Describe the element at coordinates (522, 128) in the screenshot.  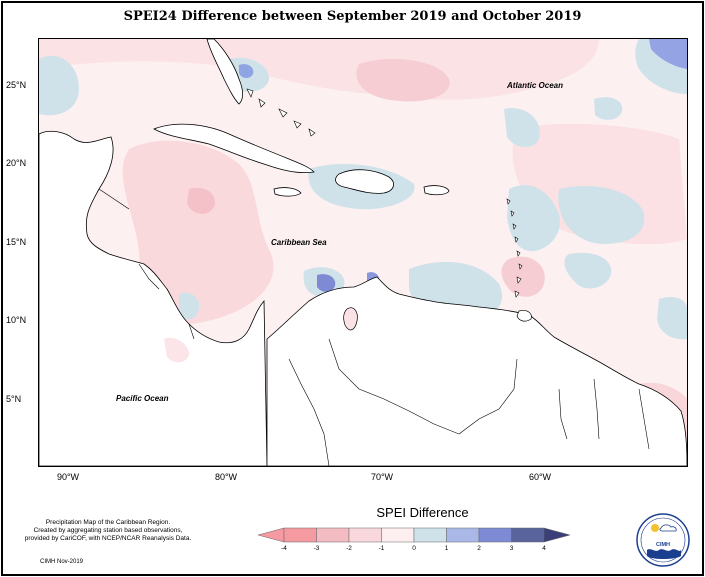
I see `shading-blue-atl2` at that location.